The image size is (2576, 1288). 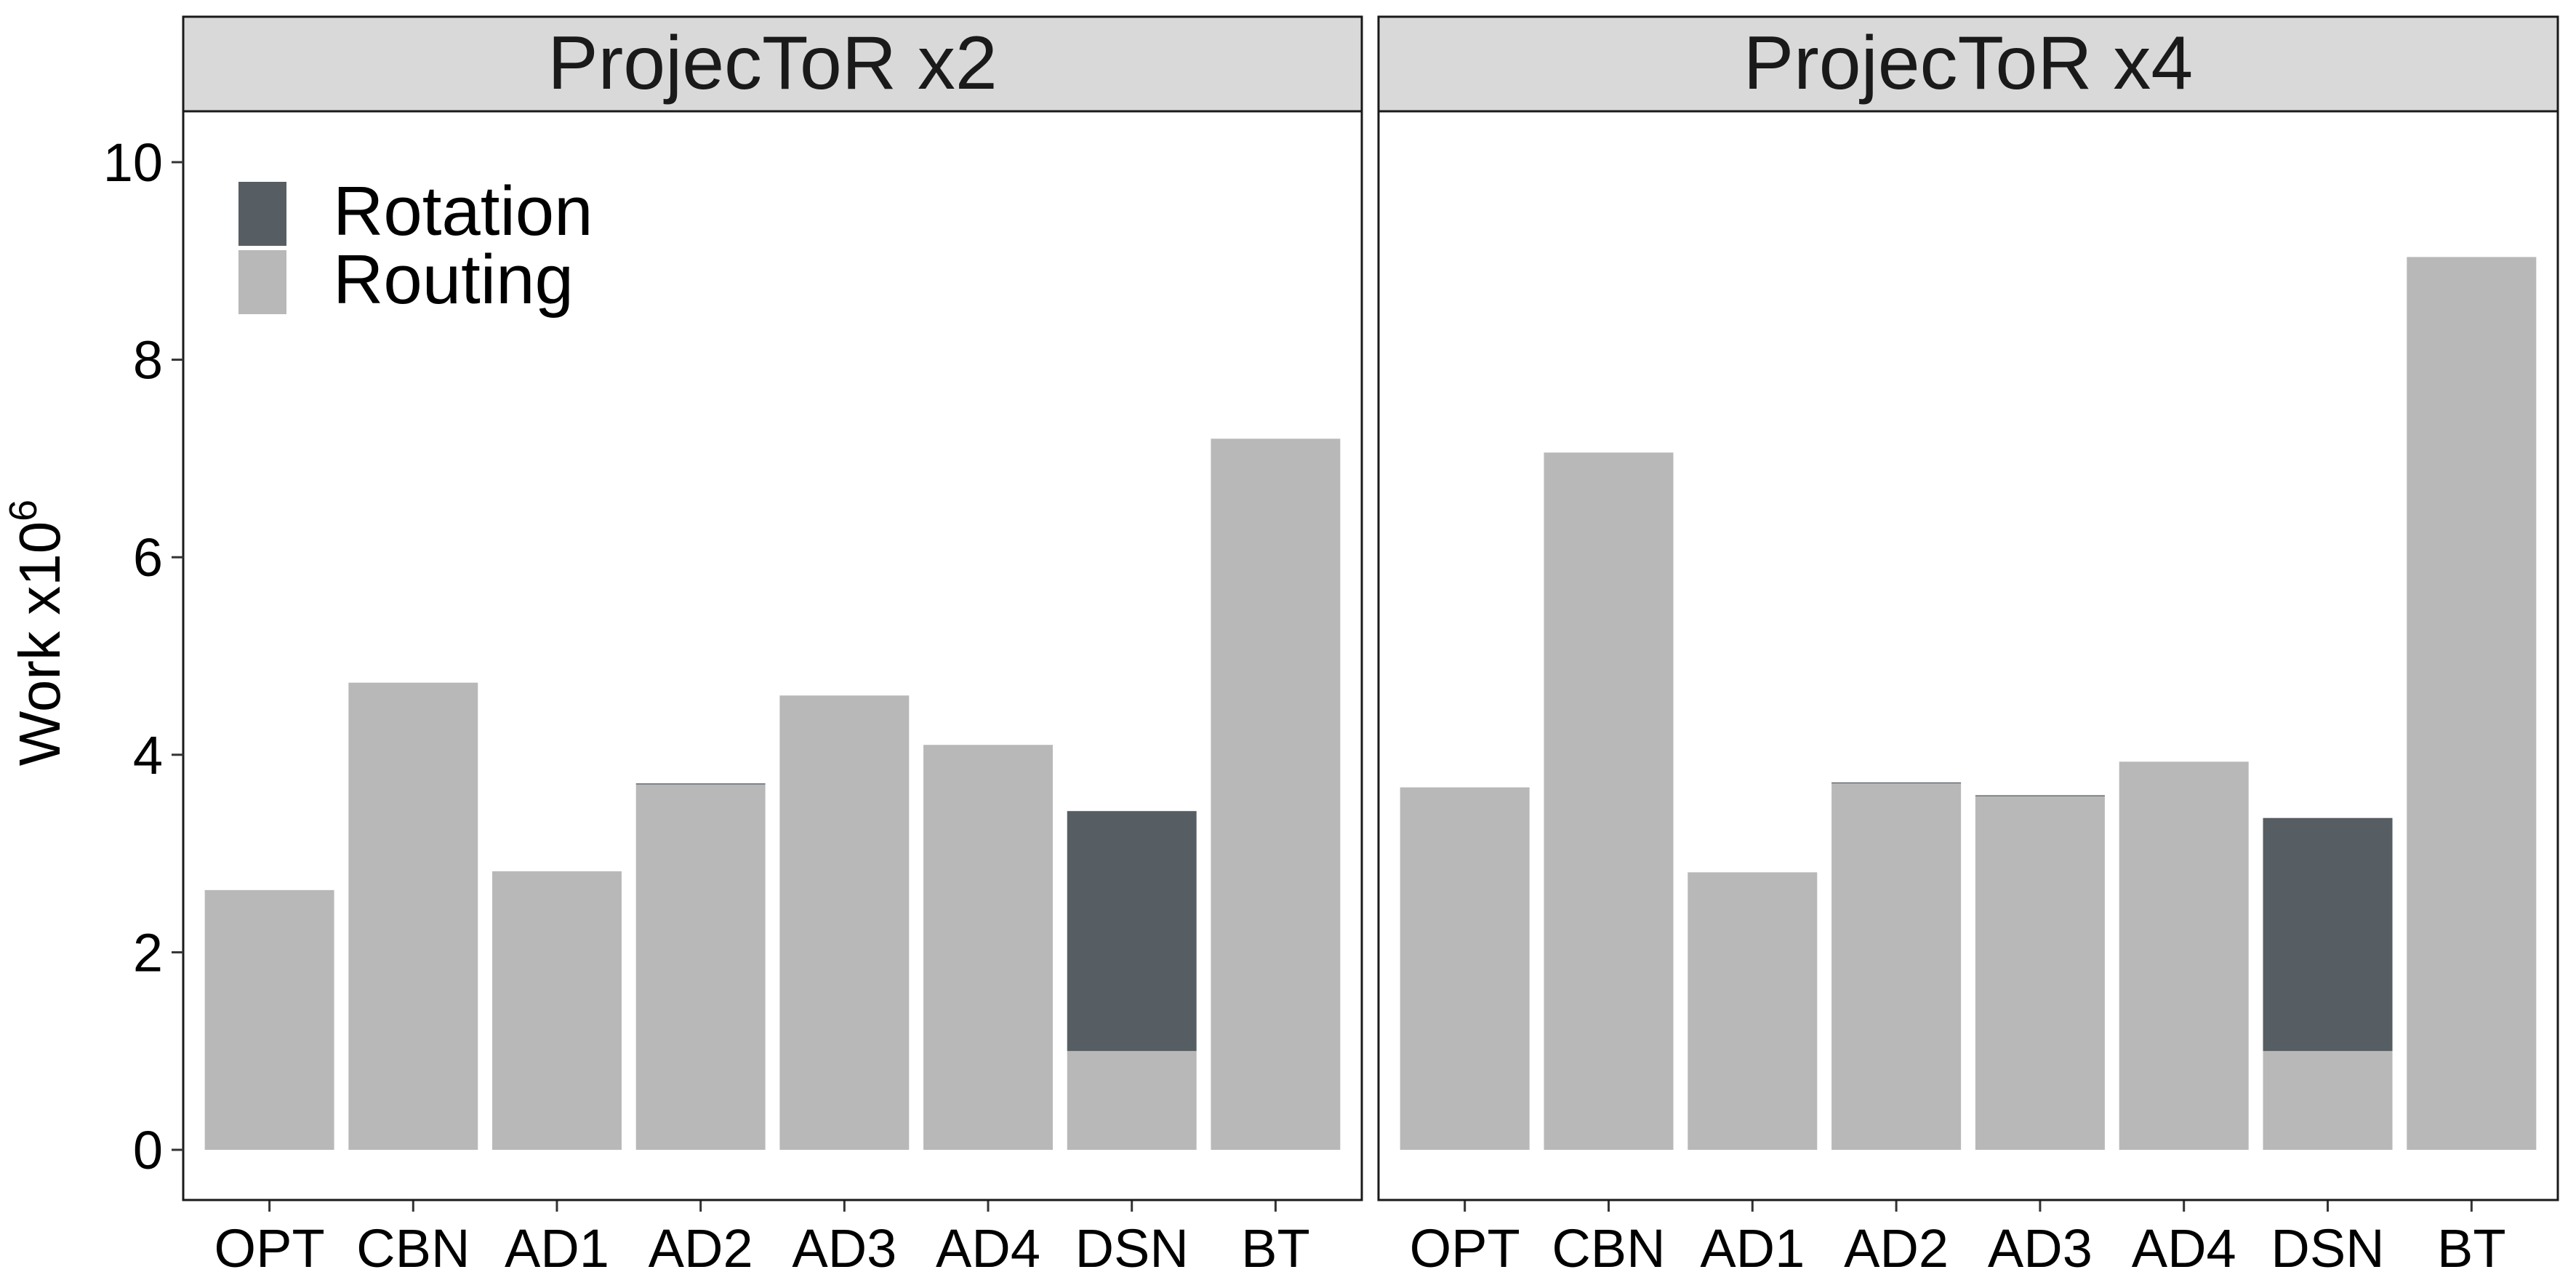 What do you see at coordinates (148, 952) in the screenshot?
I see `y-tick-label: 2` at bounding box center [148, 952].